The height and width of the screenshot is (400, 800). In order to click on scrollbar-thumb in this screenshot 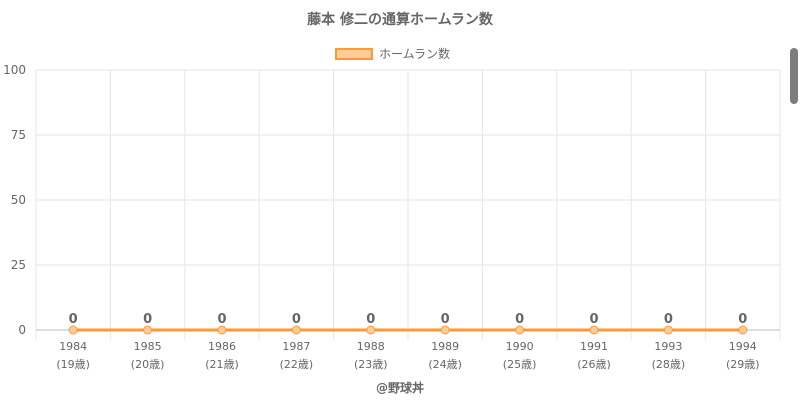, I will do `click(794, 76)`.